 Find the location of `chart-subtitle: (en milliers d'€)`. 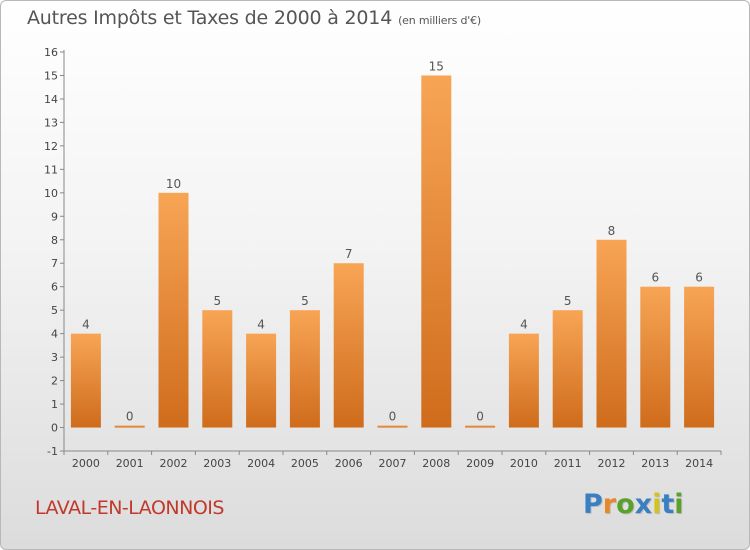

chart-subtitle: (en milliers d'€) is located at coordinates (439, 20).